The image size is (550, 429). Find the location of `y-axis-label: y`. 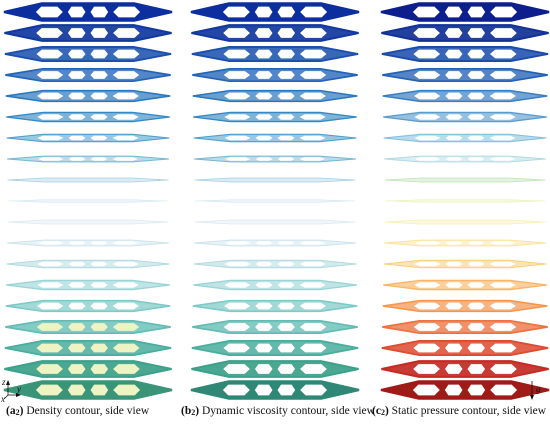

y-axis-label: y is located at coordinates (18, 389).